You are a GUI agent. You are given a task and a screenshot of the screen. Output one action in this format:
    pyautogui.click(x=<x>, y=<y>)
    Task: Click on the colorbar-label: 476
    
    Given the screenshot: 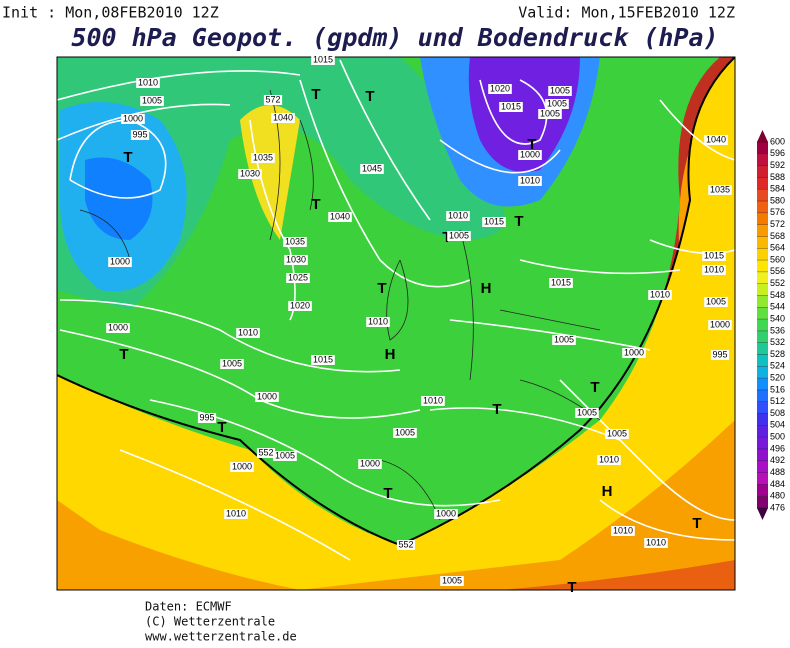 What is the action you would take?
    pyautogui.click(x=777, y=507)
    